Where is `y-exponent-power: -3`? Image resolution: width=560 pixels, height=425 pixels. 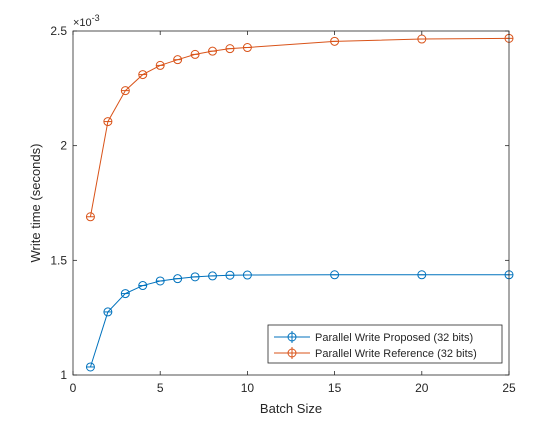 y-exponent-power: -3 is located at coordinates (96, 18).